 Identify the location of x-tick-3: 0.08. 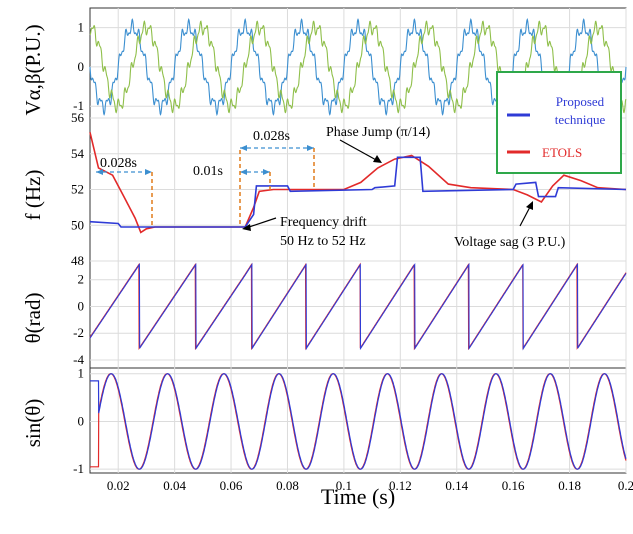
(287, 485).